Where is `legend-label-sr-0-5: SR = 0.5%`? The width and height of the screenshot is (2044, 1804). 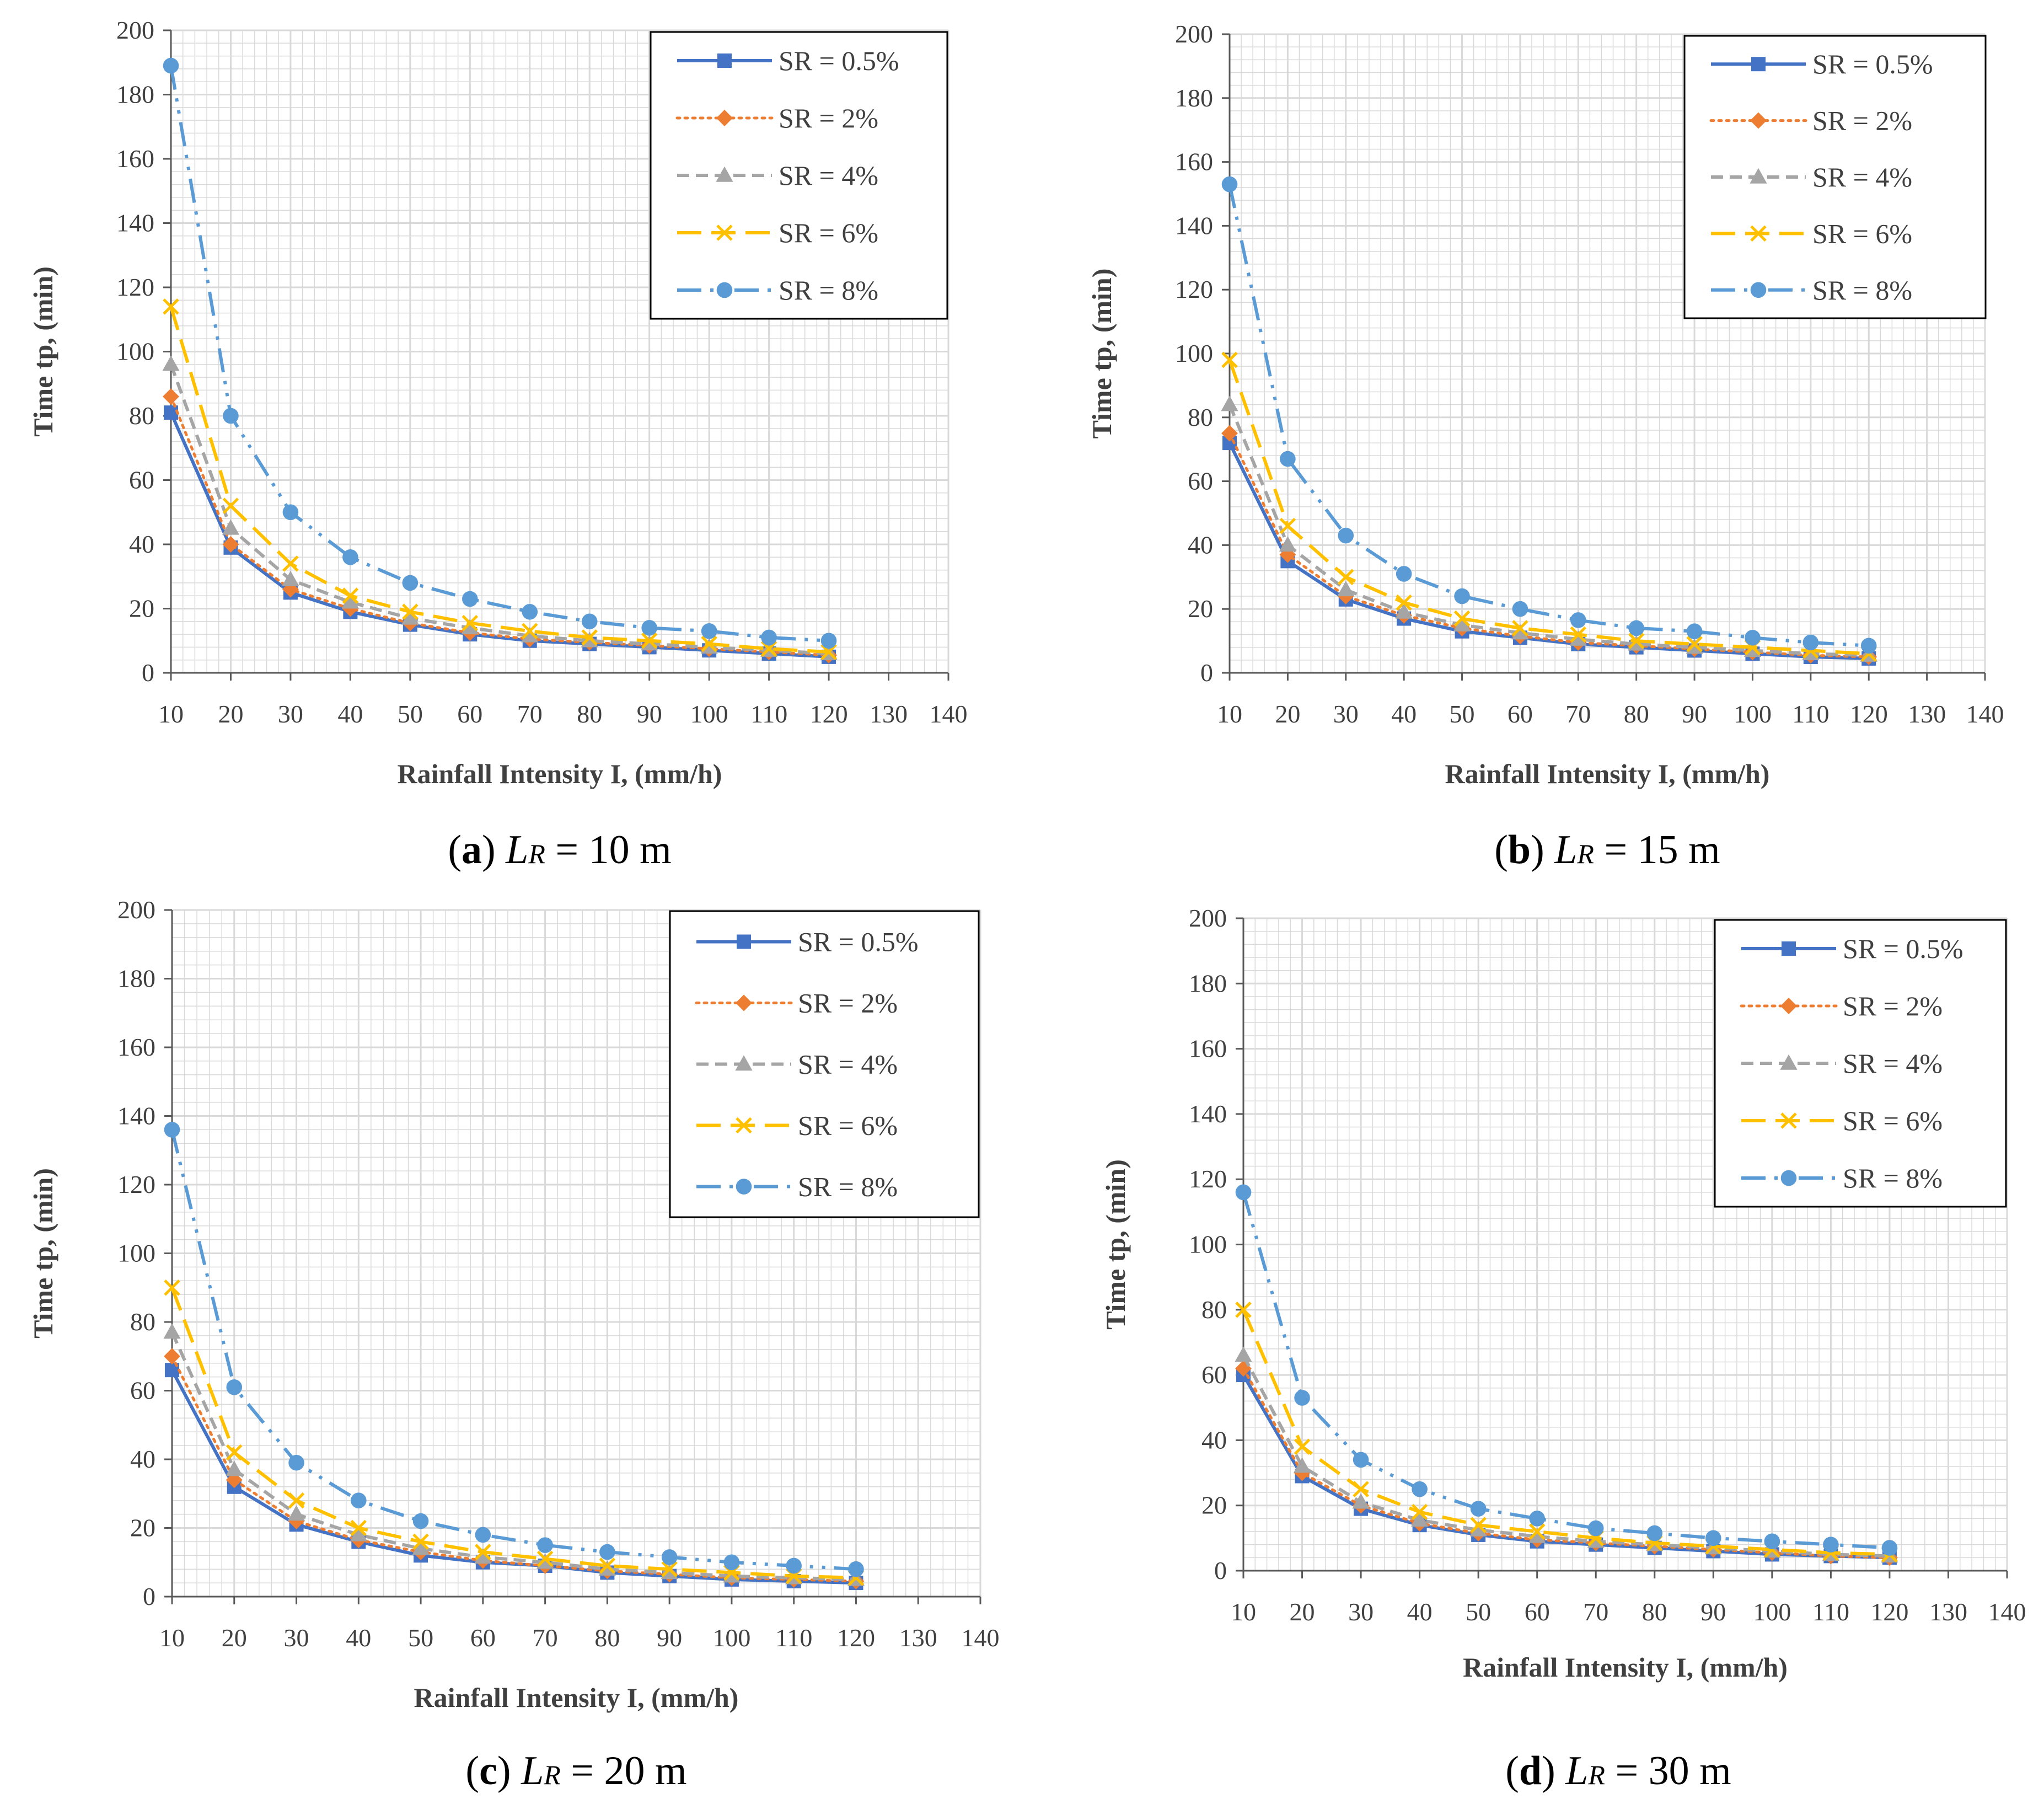 legend-label-sr-0-5: SR = 0.5% is located at coordinates (858, 942).